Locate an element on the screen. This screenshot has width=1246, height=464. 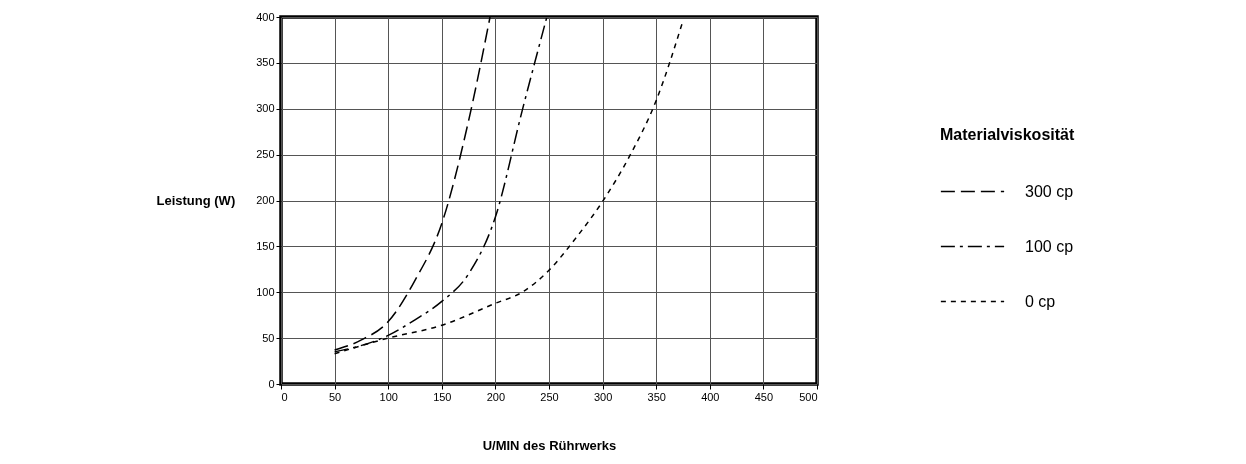
y-tick-label: 150 is located at coordinates (265, 245).